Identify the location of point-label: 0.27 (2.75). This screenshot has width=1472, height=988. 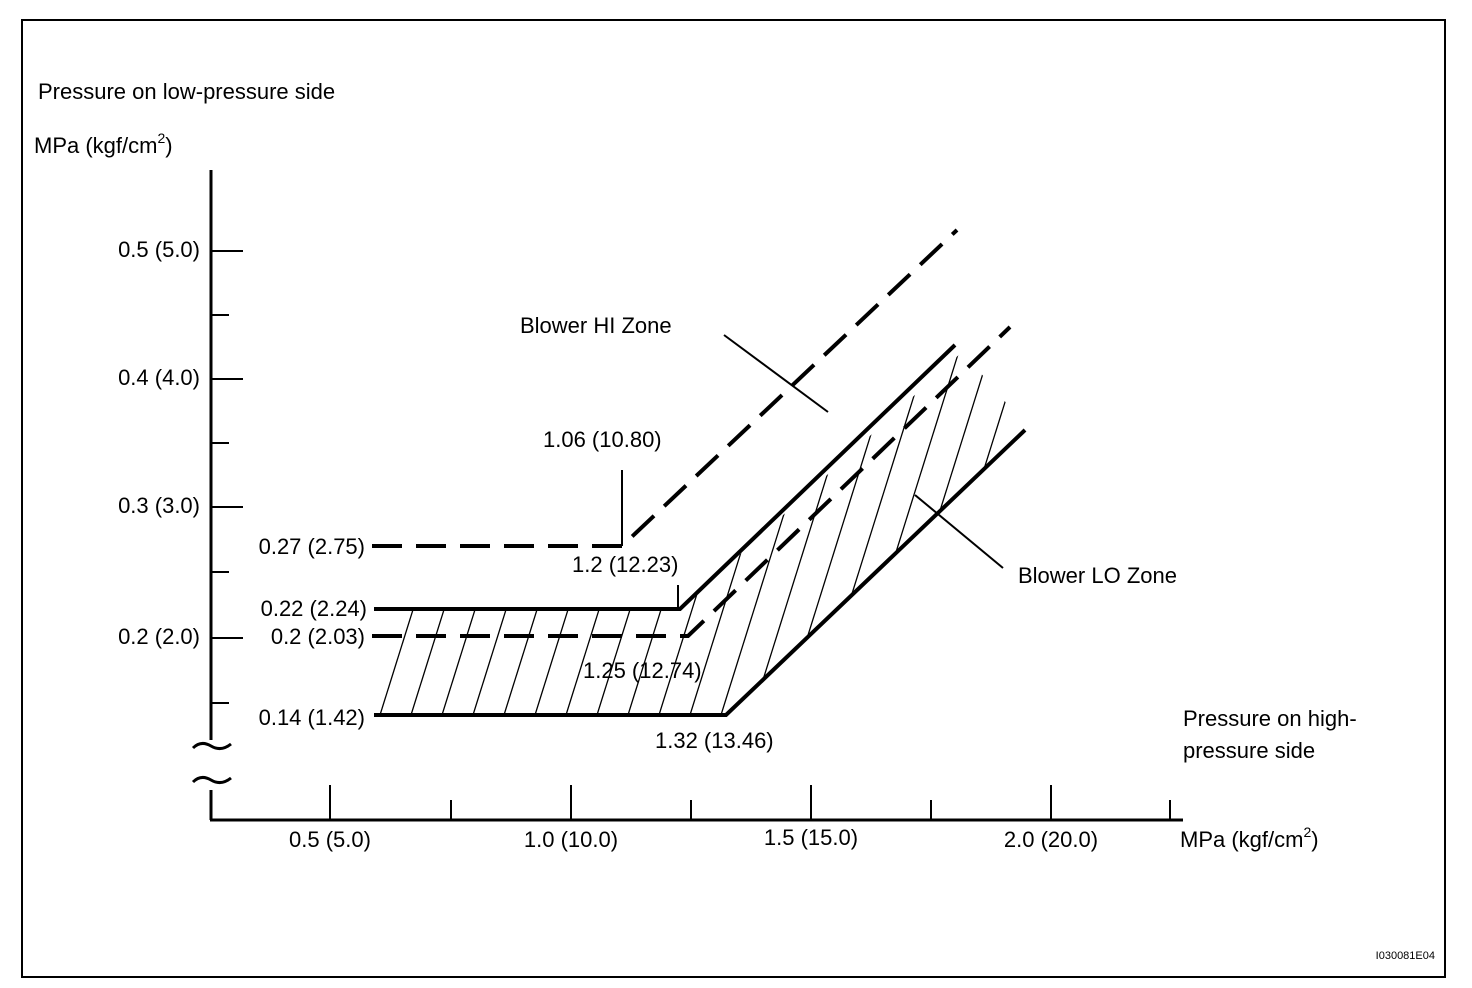
(312, 546).